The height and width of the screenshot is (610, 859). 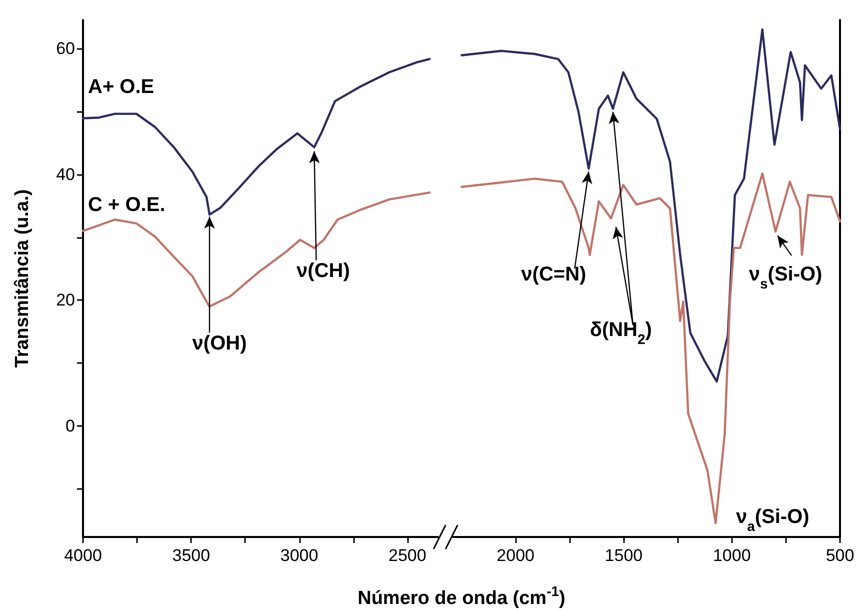 I want to click on x-tick-label: 2500, so click(x=407, y=555).